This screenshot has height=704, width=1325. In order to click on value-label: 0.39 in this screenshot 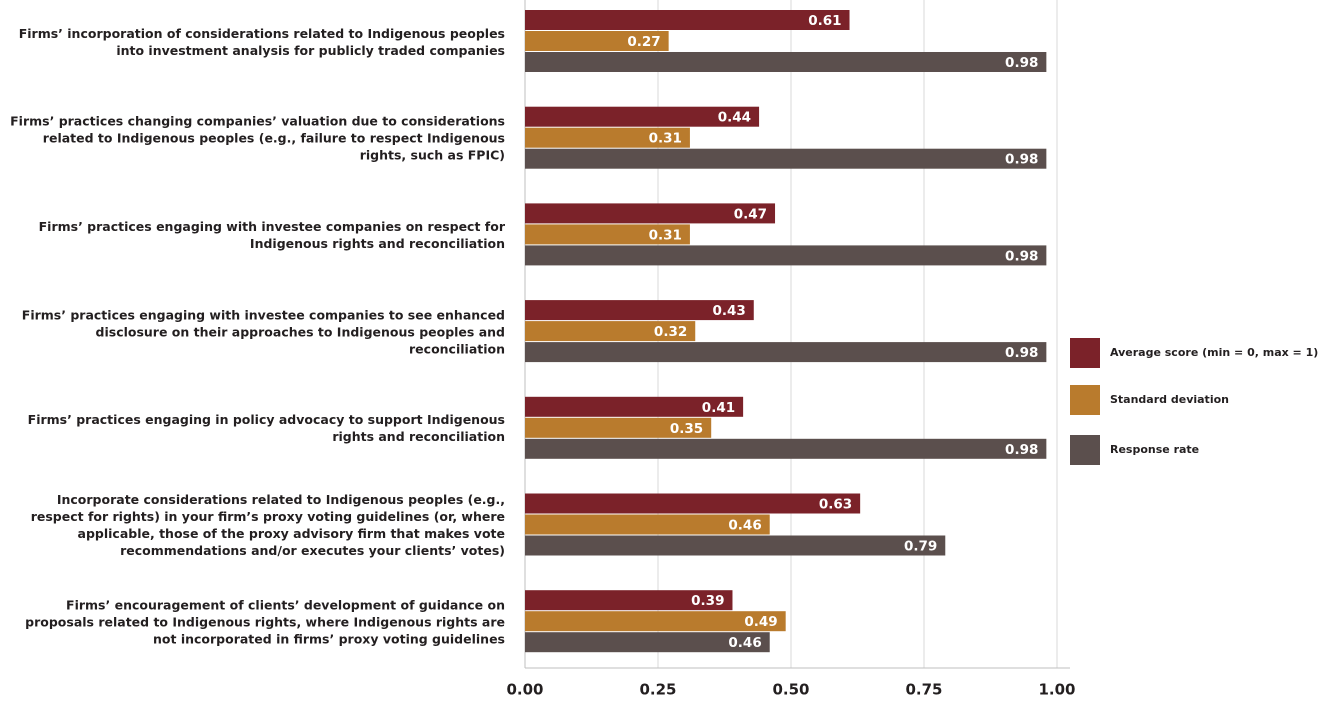, I will do `click(707, 601)`.